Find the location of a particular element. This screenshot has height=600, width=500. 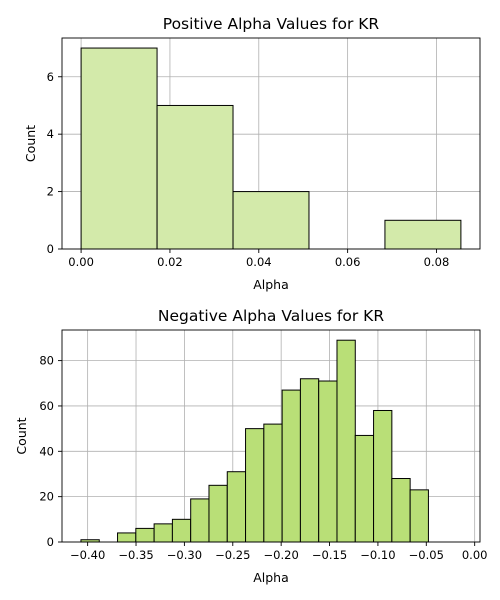

y-tick-label: 80 is located at coordinates (46, 361).